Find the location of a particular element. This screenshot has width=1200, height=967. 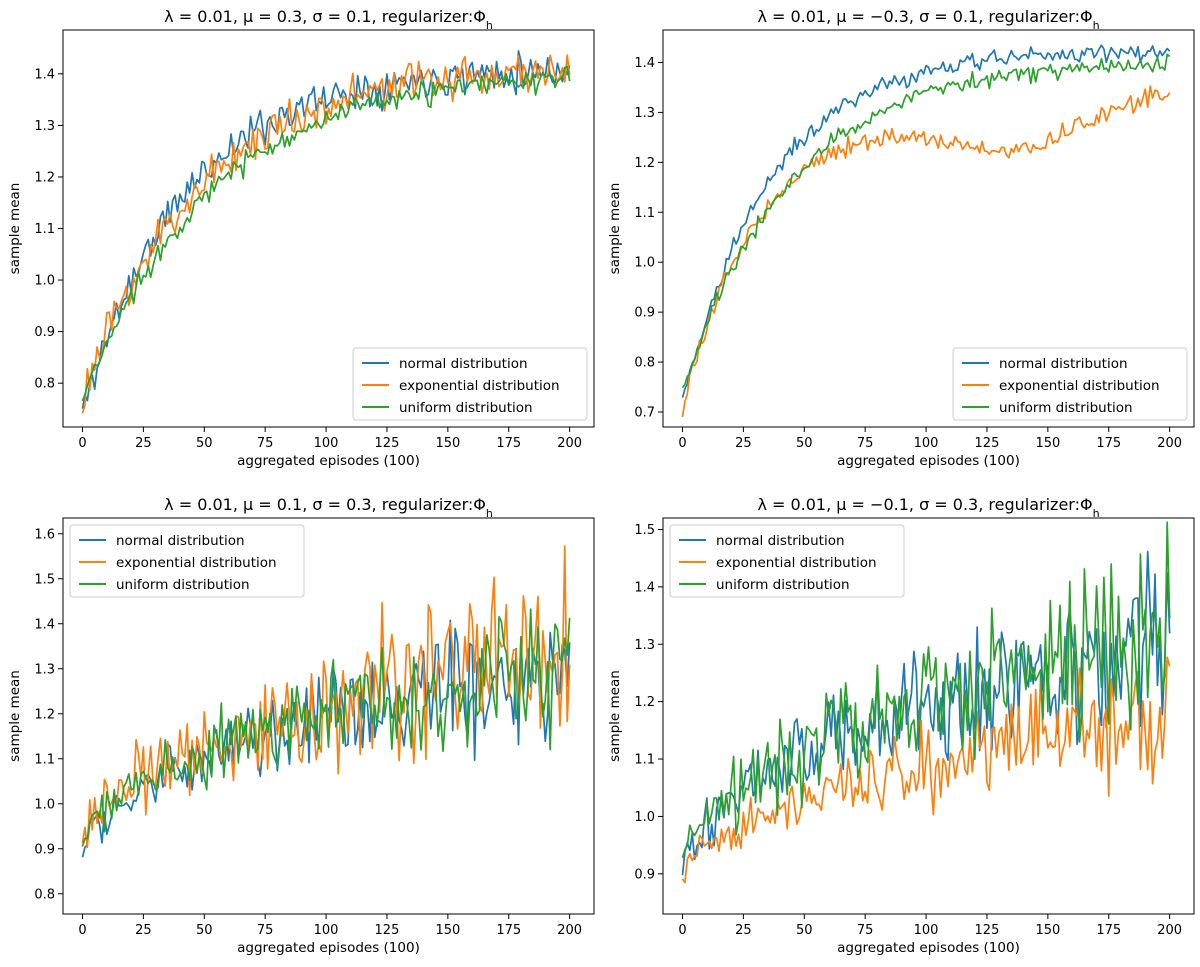

y-tick-label: 1.5 is located at coordinates (644, 530).